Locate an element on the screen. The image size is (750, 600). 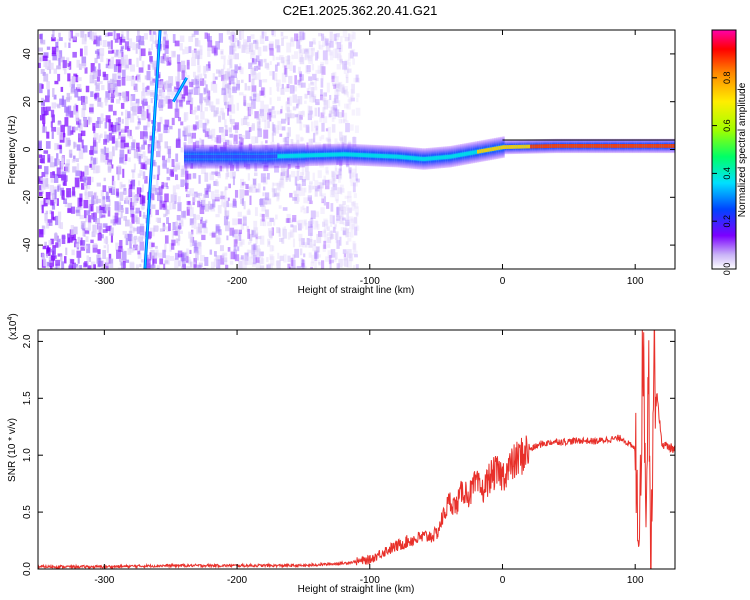
snr-y-label: SNR (10 * v/v) is located at coordinates (12, 450).